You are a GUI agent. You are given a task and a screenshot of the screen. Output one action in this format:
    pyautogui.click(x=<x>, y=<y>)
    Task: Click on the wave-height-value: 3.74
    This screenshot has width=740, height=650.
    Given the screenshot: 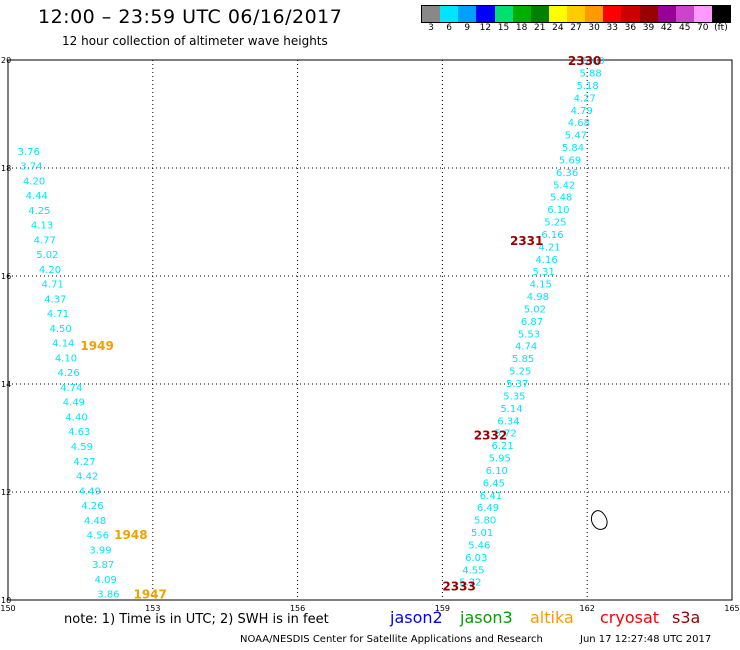 What is the action you would take?
    pyautogui.click(x=31, y=167)
    